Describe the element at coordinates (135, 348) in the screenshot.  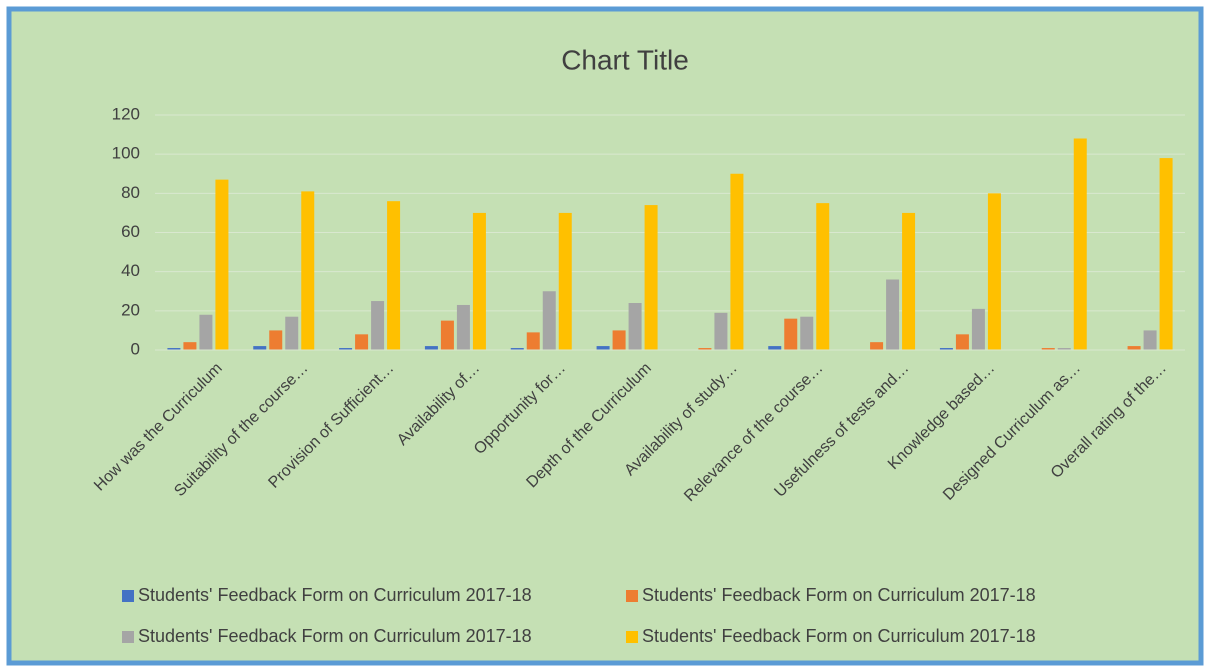
I see `y-tick-label: 0` at that location.